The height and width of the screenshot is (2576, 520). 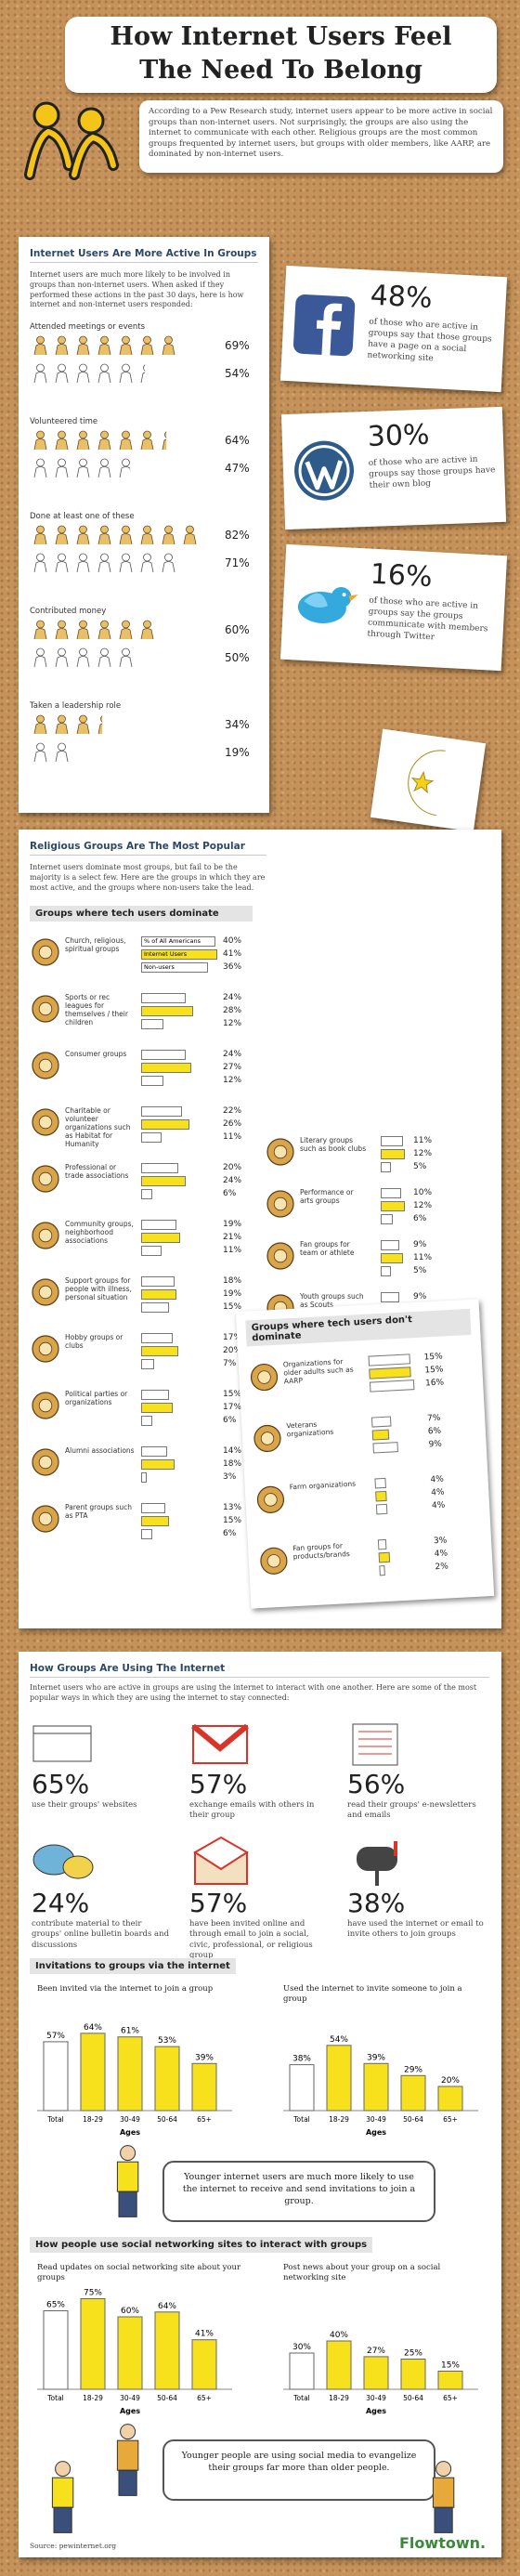 I want to click on legend-entry: Internet Users, so click(x=166, y=954).